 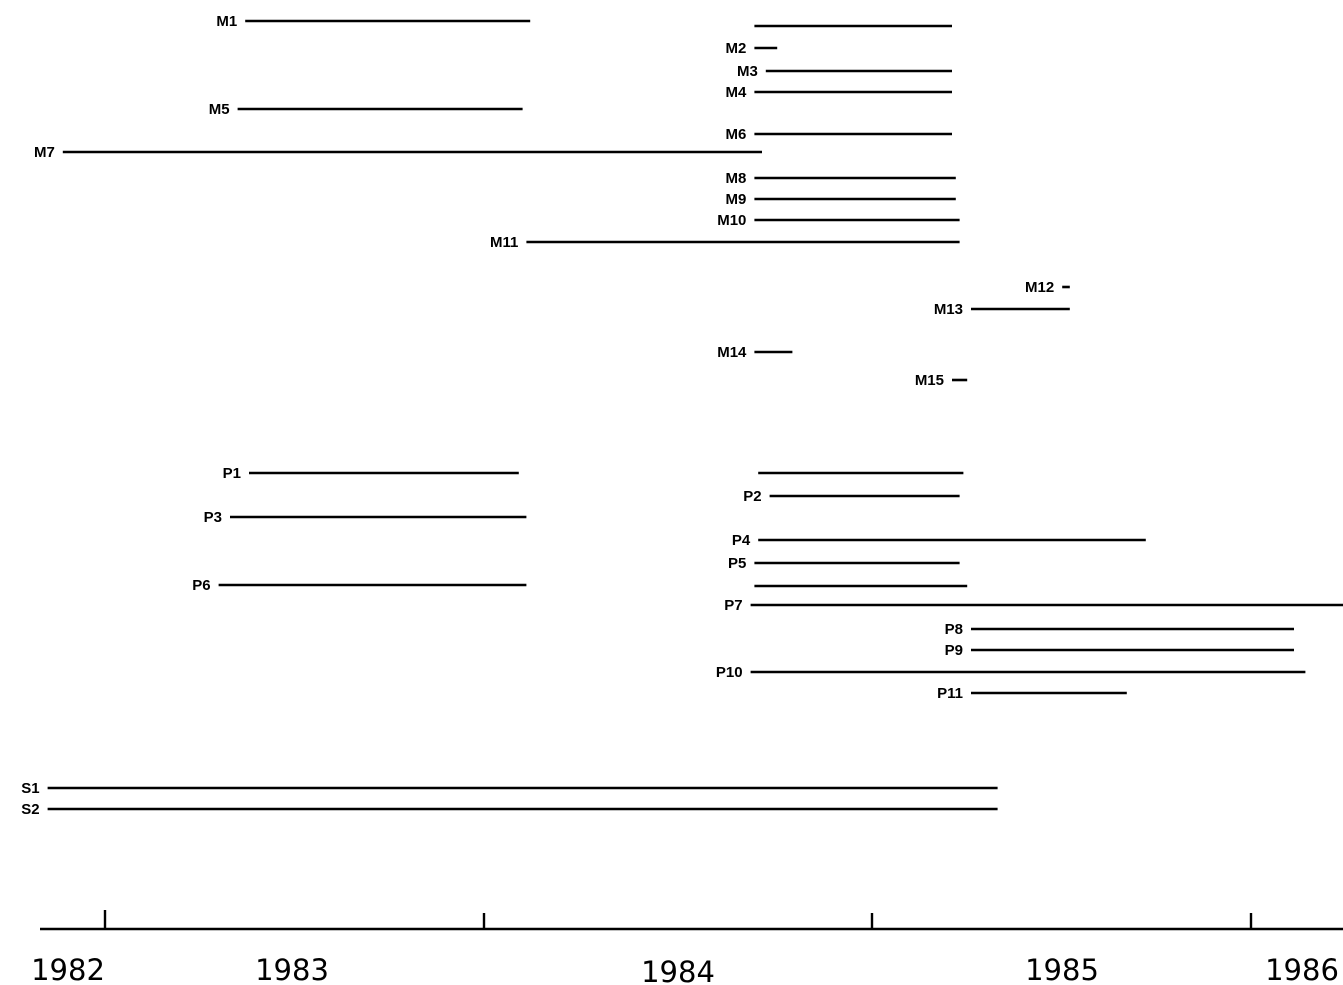 I want to click on bar-label: P1, so click(x=232, y=473).